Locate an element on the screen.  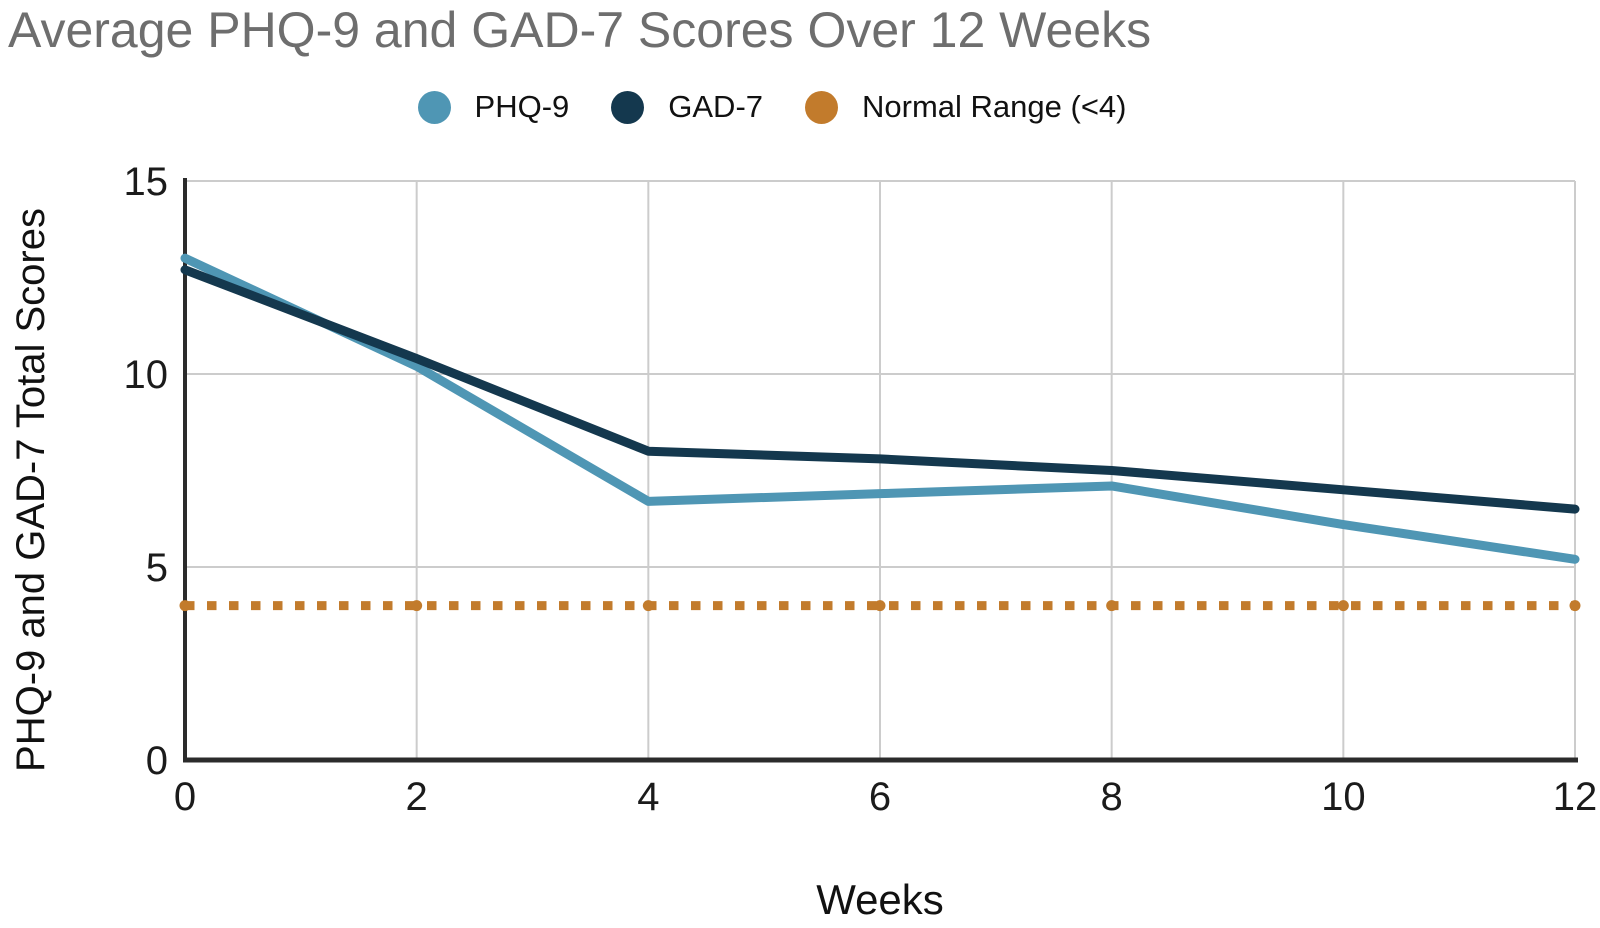
y-axis-title: PHQ-9 and GAD-7 Total Scores is located at coordinates (31, 490).